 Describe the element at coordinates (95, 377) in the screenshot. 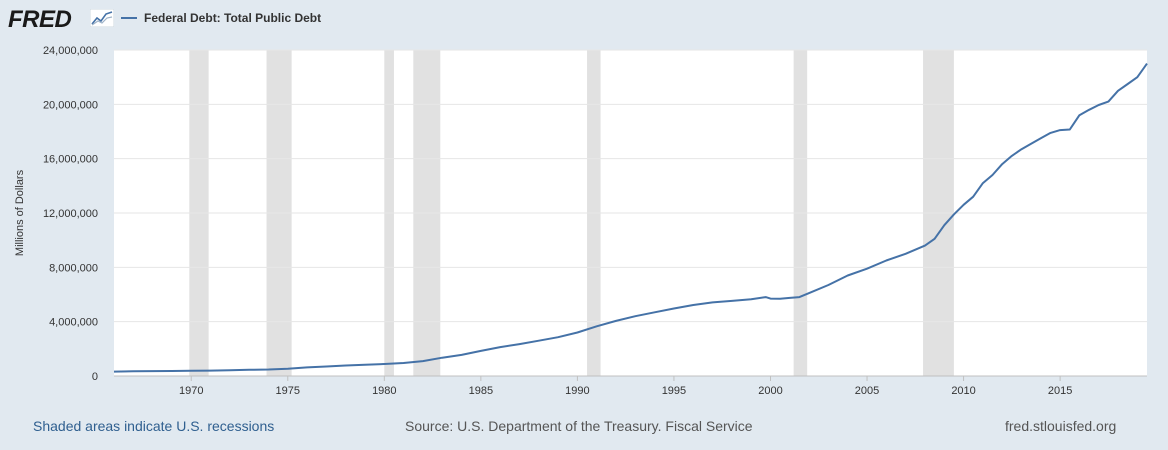

I see `y-tick-label: 0` at that location.